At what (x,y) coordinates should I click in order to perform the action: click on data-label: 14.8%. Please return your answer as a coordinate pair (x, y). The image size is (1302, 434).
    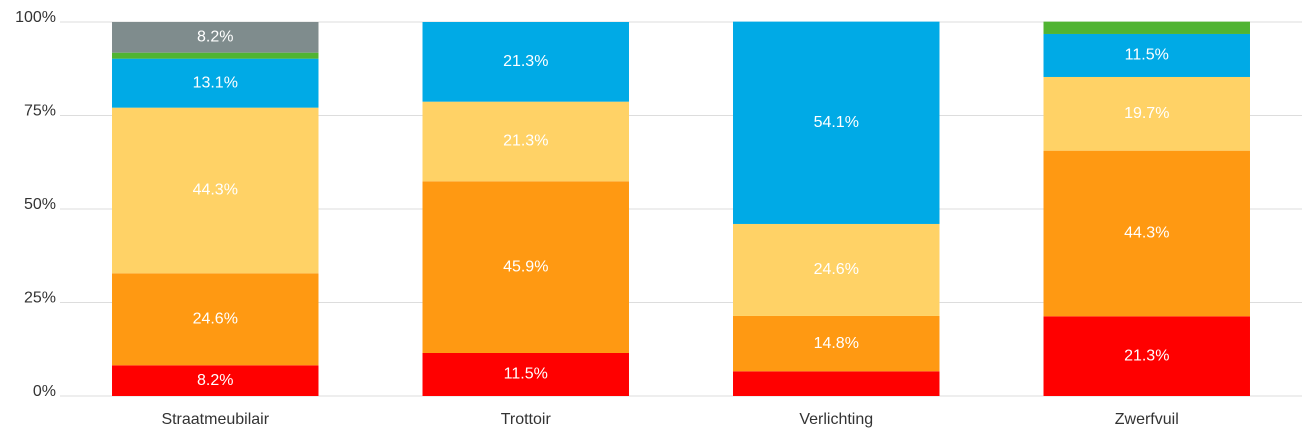
    Looking at the image, I should click on (836, 343).